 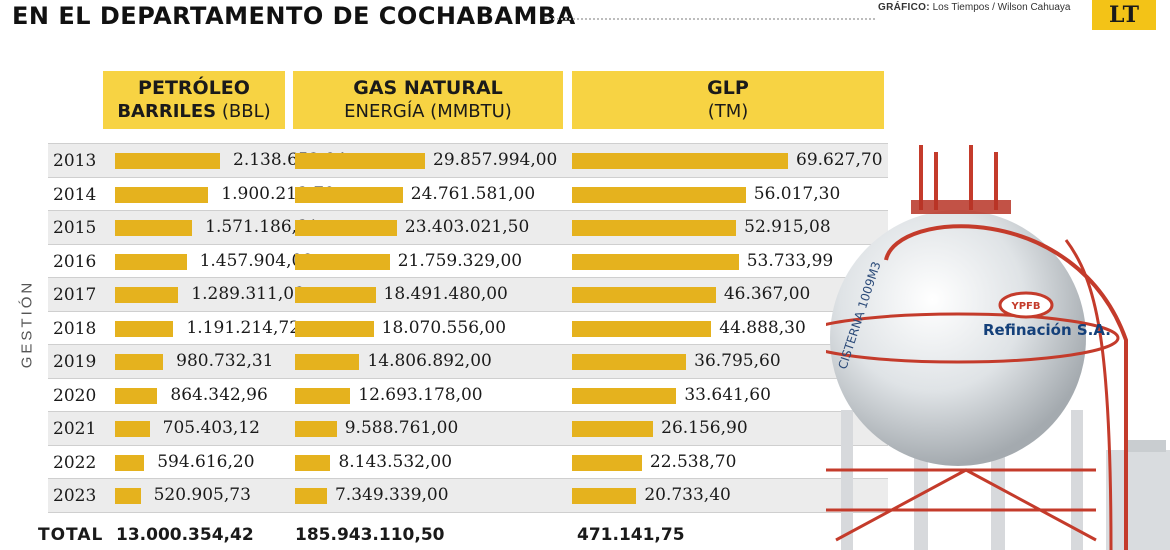 What do you see at coordinates (429, 361) in the screenshot?
I see `value-label-gas-natural: 14.806.892,00` at bounding box center [429, 361].